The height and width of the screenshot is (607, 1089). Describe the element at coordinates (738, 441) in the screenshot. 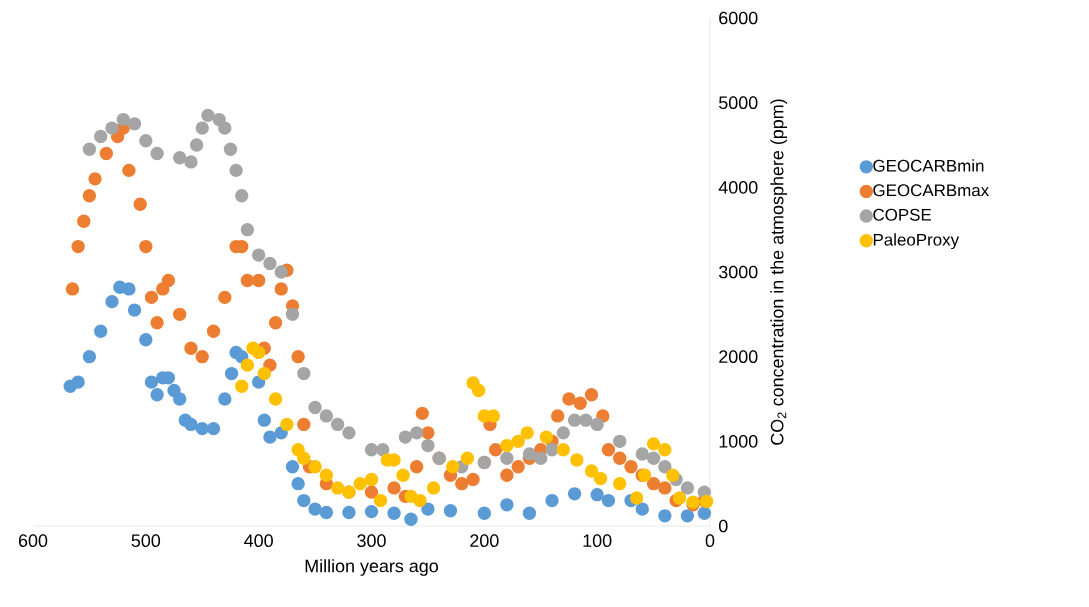

I see `y-tick-label: 1000` at that location.